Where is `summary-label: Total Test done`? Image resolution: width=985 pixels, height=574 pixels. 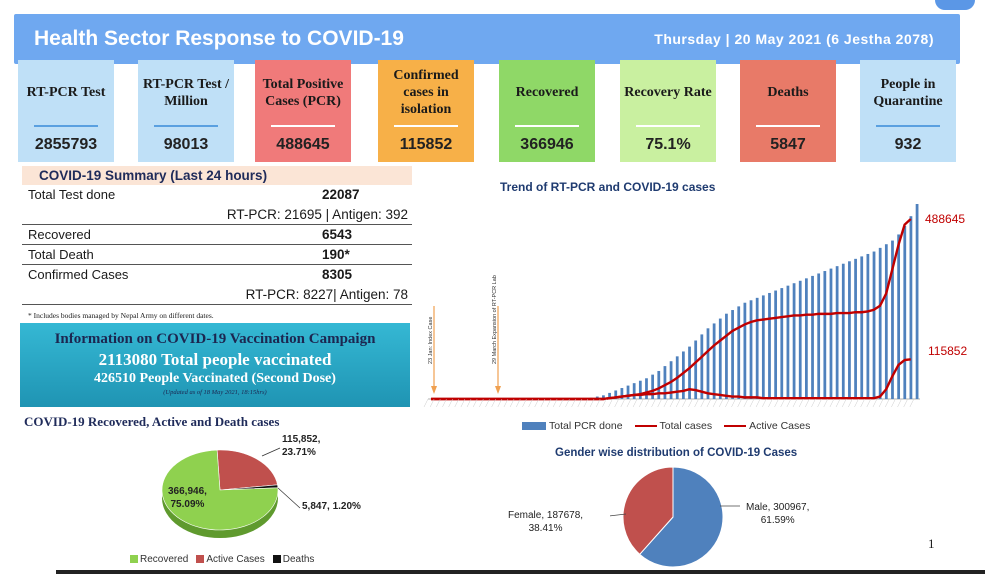 summary-label: Total Test done is located at coordinates (72, 194).